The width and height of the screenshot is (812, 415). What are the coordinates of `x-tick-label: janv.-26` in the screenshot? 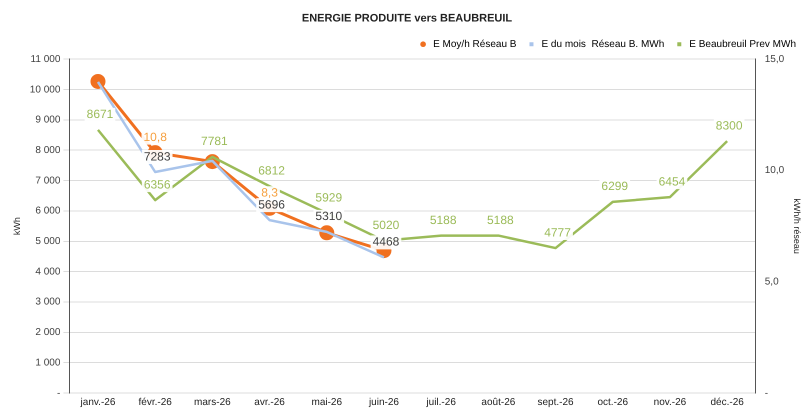 It's located at (98, 402).